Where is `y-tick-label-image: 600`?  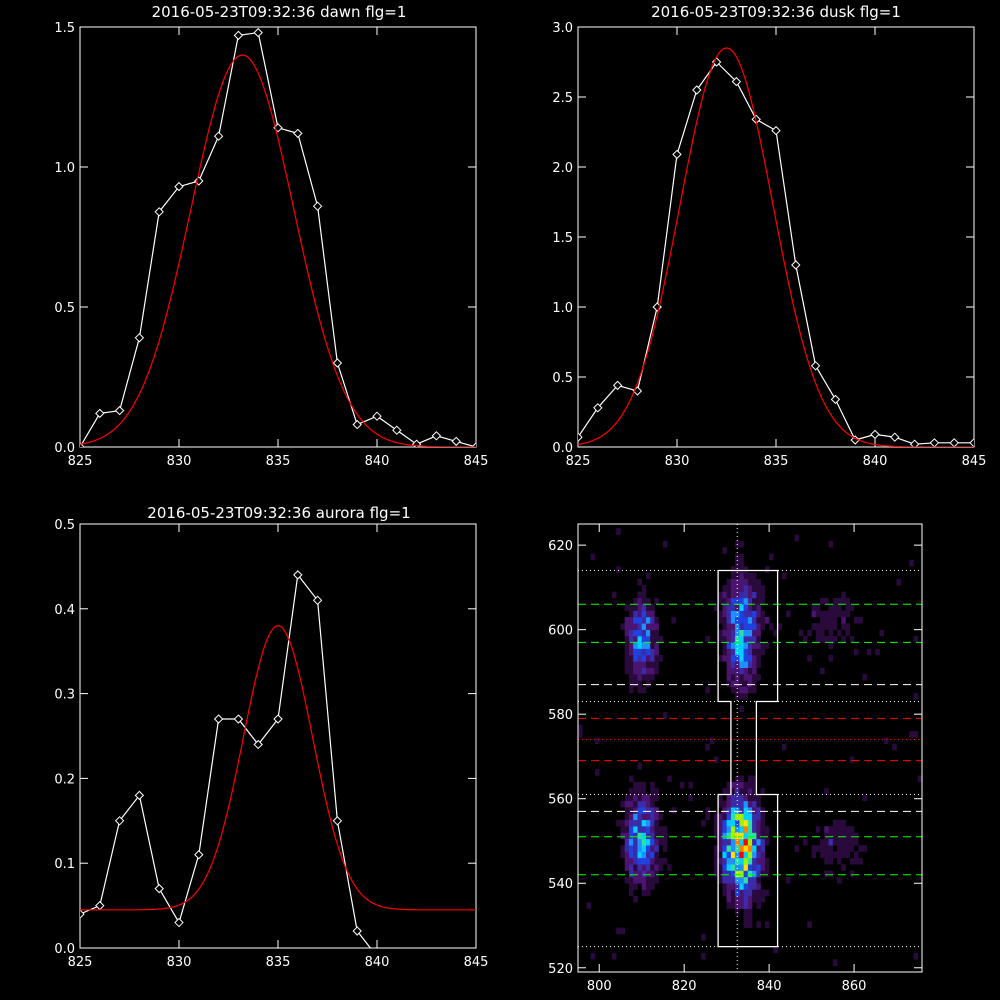 y-tick-label-image: 600 is located at coordinates (560, 631).